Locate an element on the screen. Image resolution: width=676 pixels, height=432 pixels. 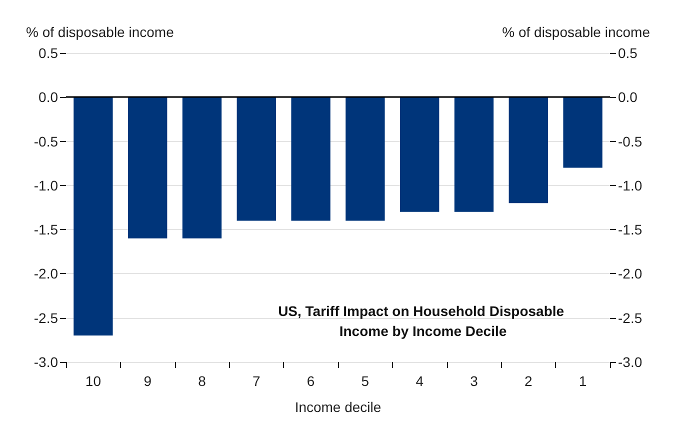
y2-tick-label: -3.0 is located at coordinates (630, 362).